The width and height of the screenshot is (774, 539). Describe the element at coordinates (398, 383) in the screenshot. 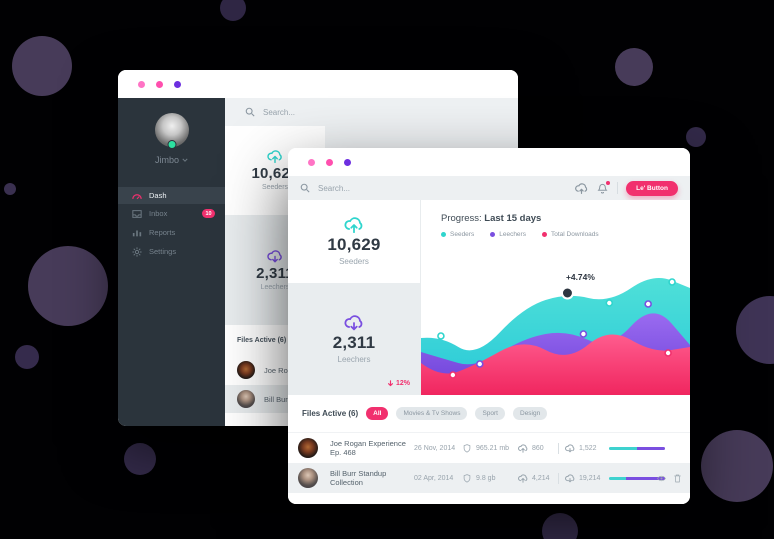

I see `trend-badge: 12%` at that location.